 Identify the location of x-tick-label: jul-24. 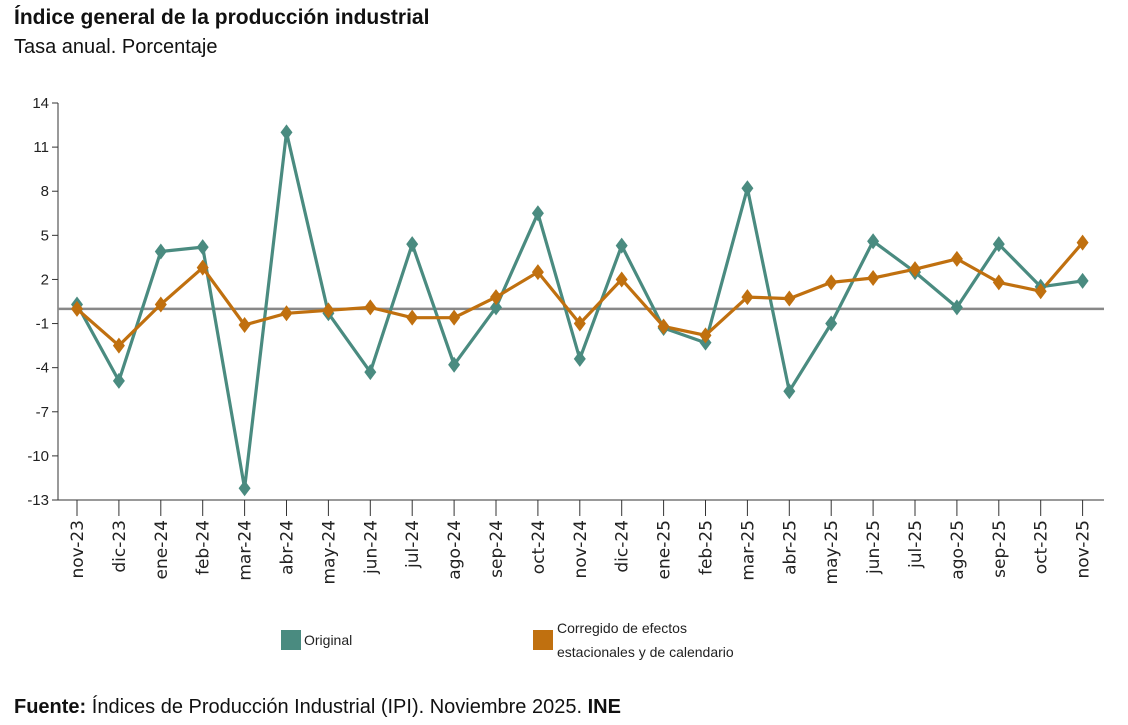
(413, 544).